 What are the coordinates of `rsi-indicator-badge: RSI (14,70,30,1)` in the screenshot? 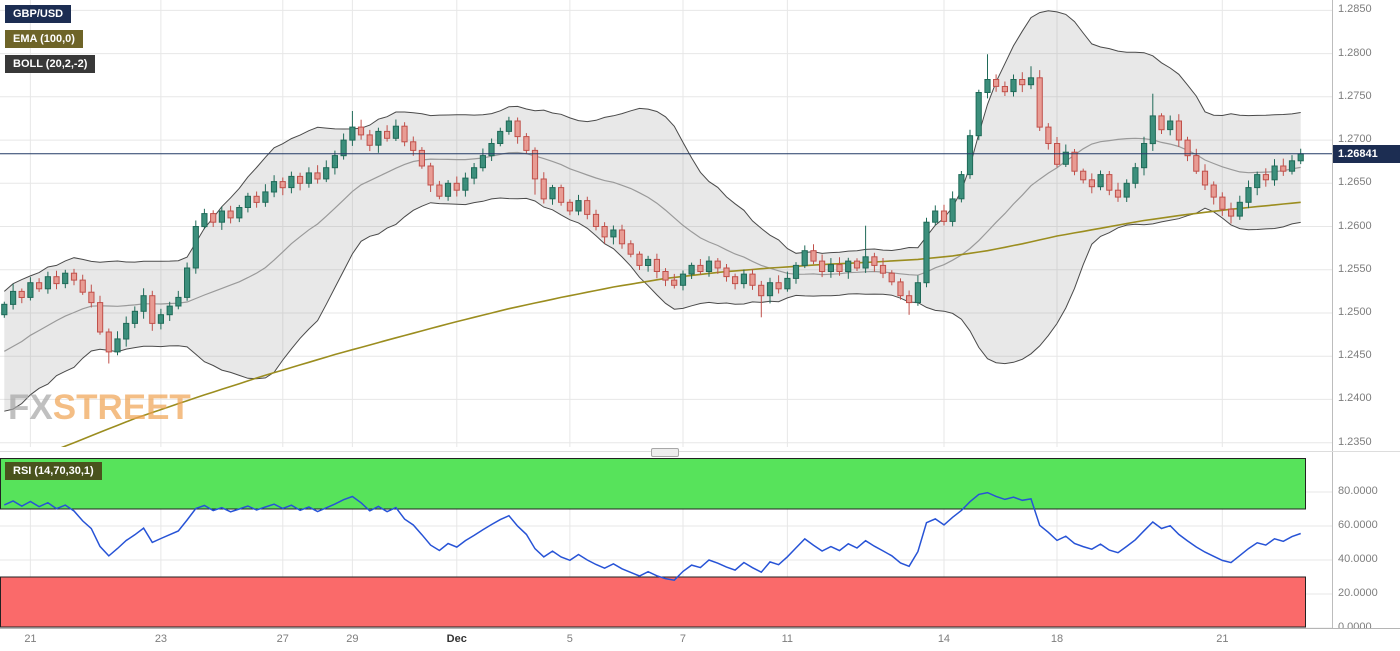 It's located at (53, 471).